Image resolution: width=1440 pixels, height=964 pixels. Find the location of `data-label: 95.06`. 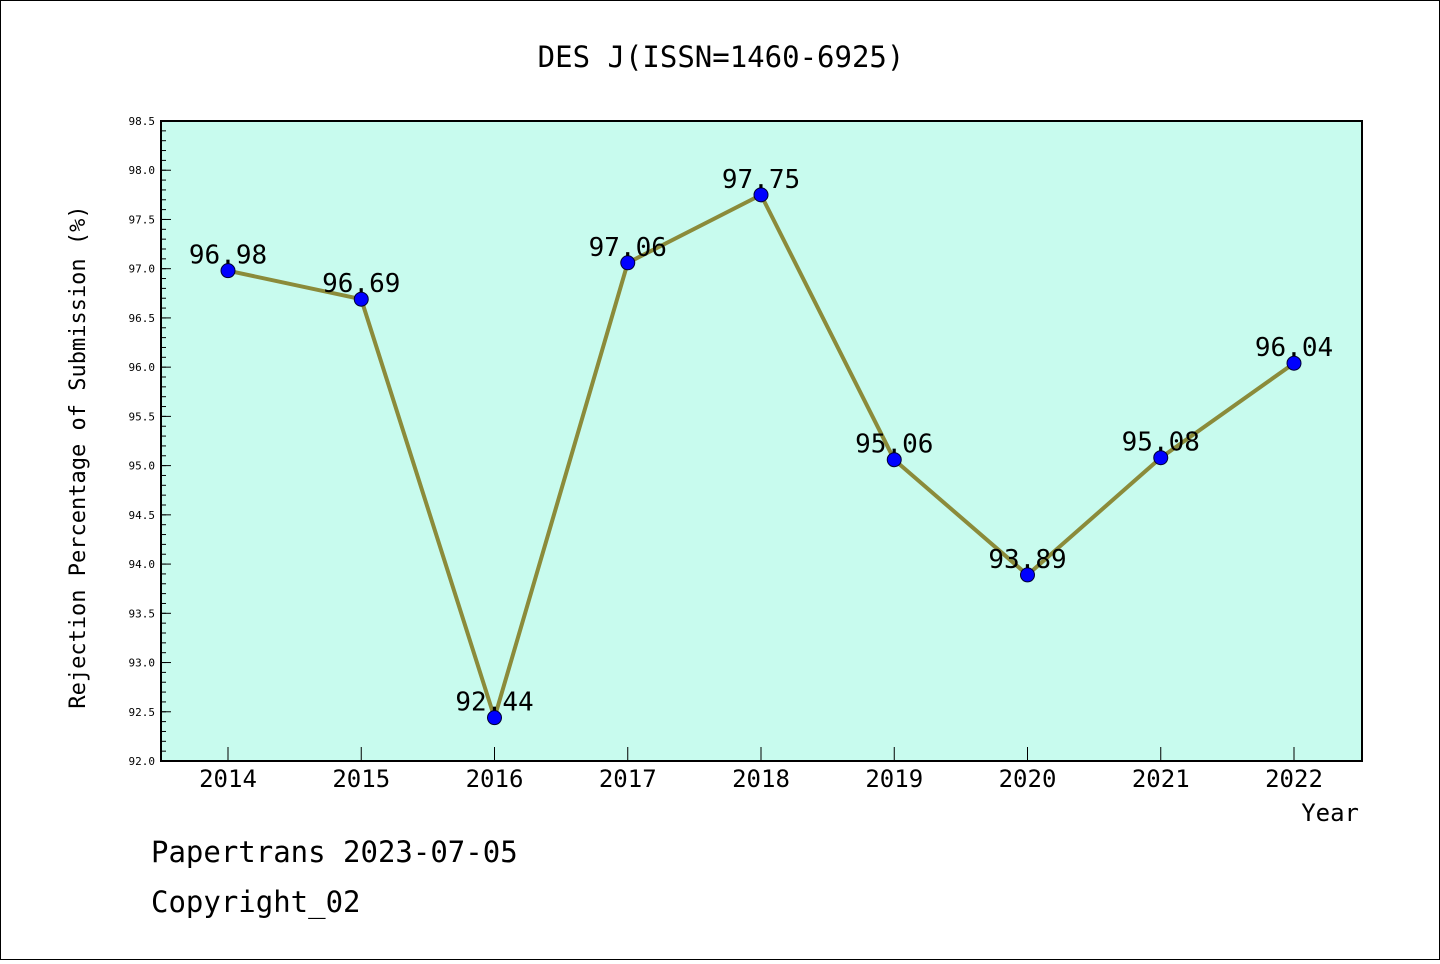

data-label: 95.06 is located at coordinates (894, 445).